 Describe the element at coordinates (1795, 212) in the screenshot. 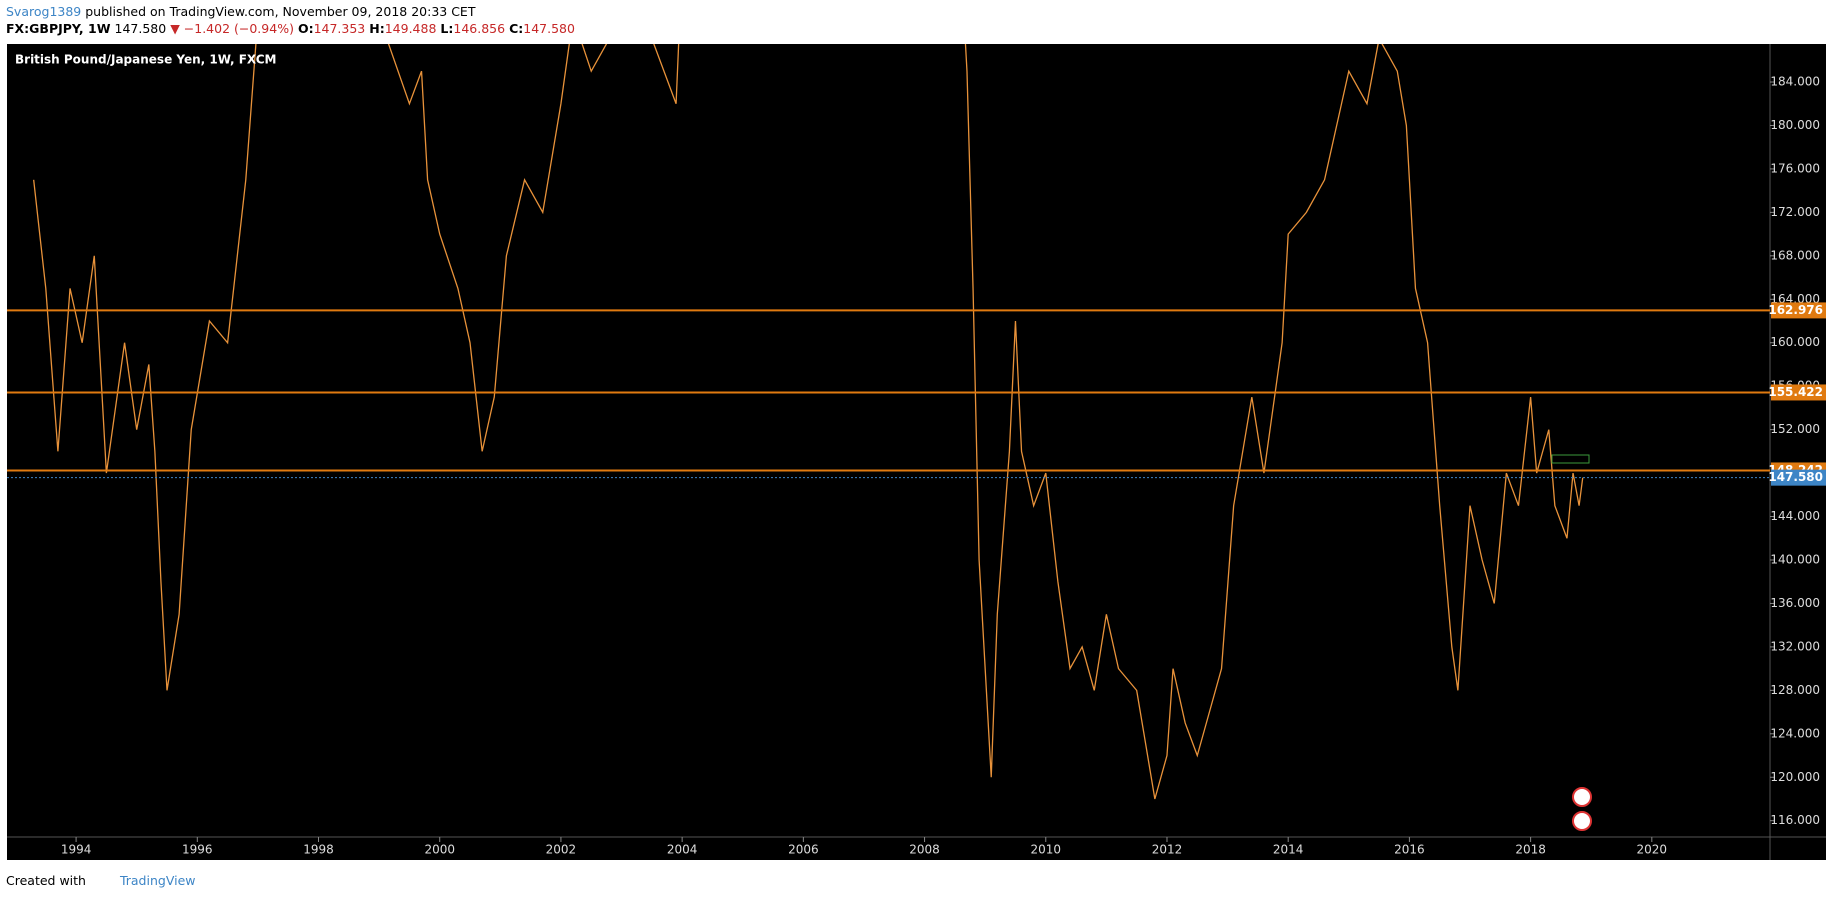

I see `y-tick-label: 172.000` at that location.